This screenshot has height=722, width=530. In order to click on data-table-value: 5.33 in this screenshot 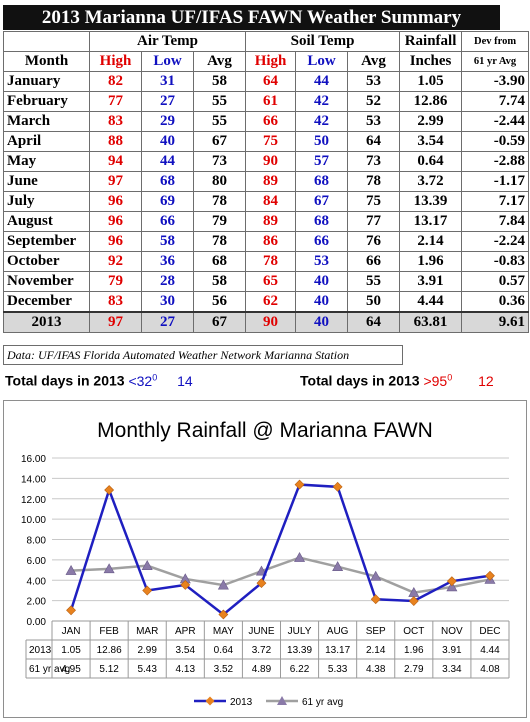, I will do `click(338, 669)`.